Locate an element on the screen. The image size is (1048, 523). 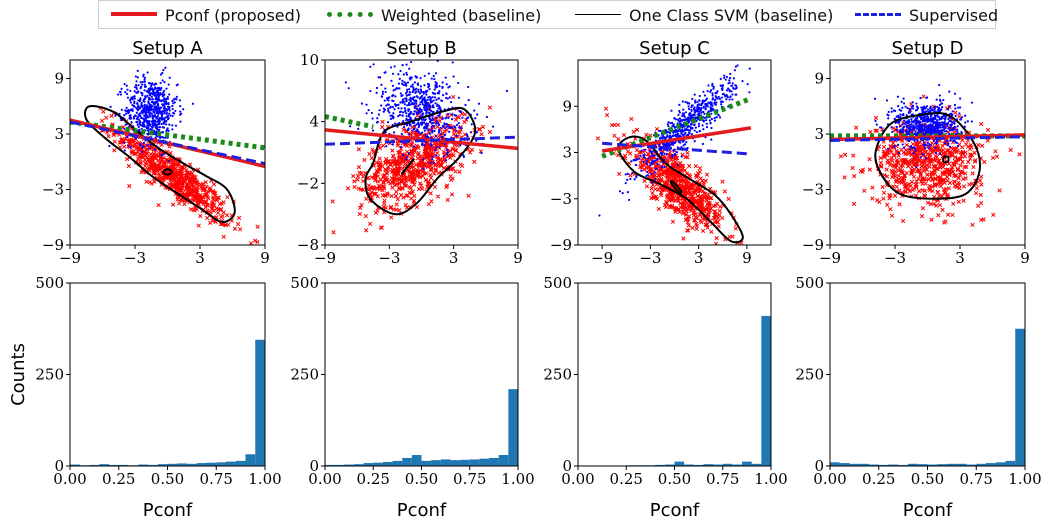
panel-title-2: Setup C is located at coordinates (674, 48).